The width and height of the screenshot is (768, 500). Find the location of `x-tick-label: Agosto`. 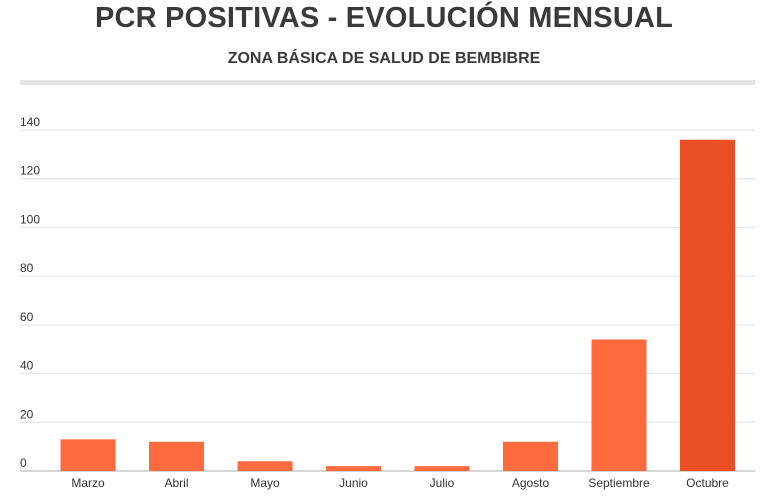

x-tick-label: Agosto is located at coordinates (531, 483).